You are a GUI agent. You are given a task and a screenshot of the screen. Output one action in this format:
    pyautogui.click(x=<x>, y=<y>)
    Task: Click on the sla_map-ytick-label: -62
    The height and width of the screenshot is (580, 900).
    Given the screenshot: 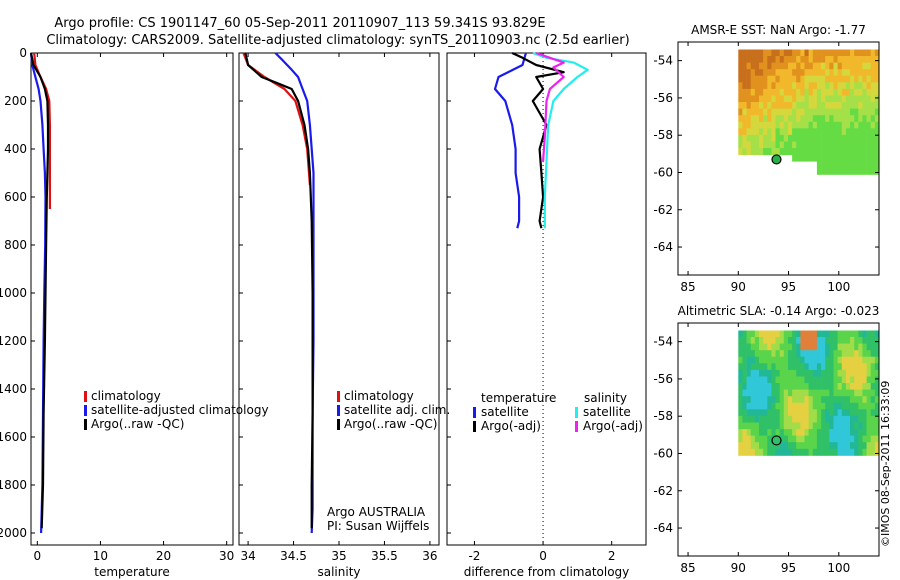 What is the action you would take?
    pyautogui.click(x=663, y=491)
    